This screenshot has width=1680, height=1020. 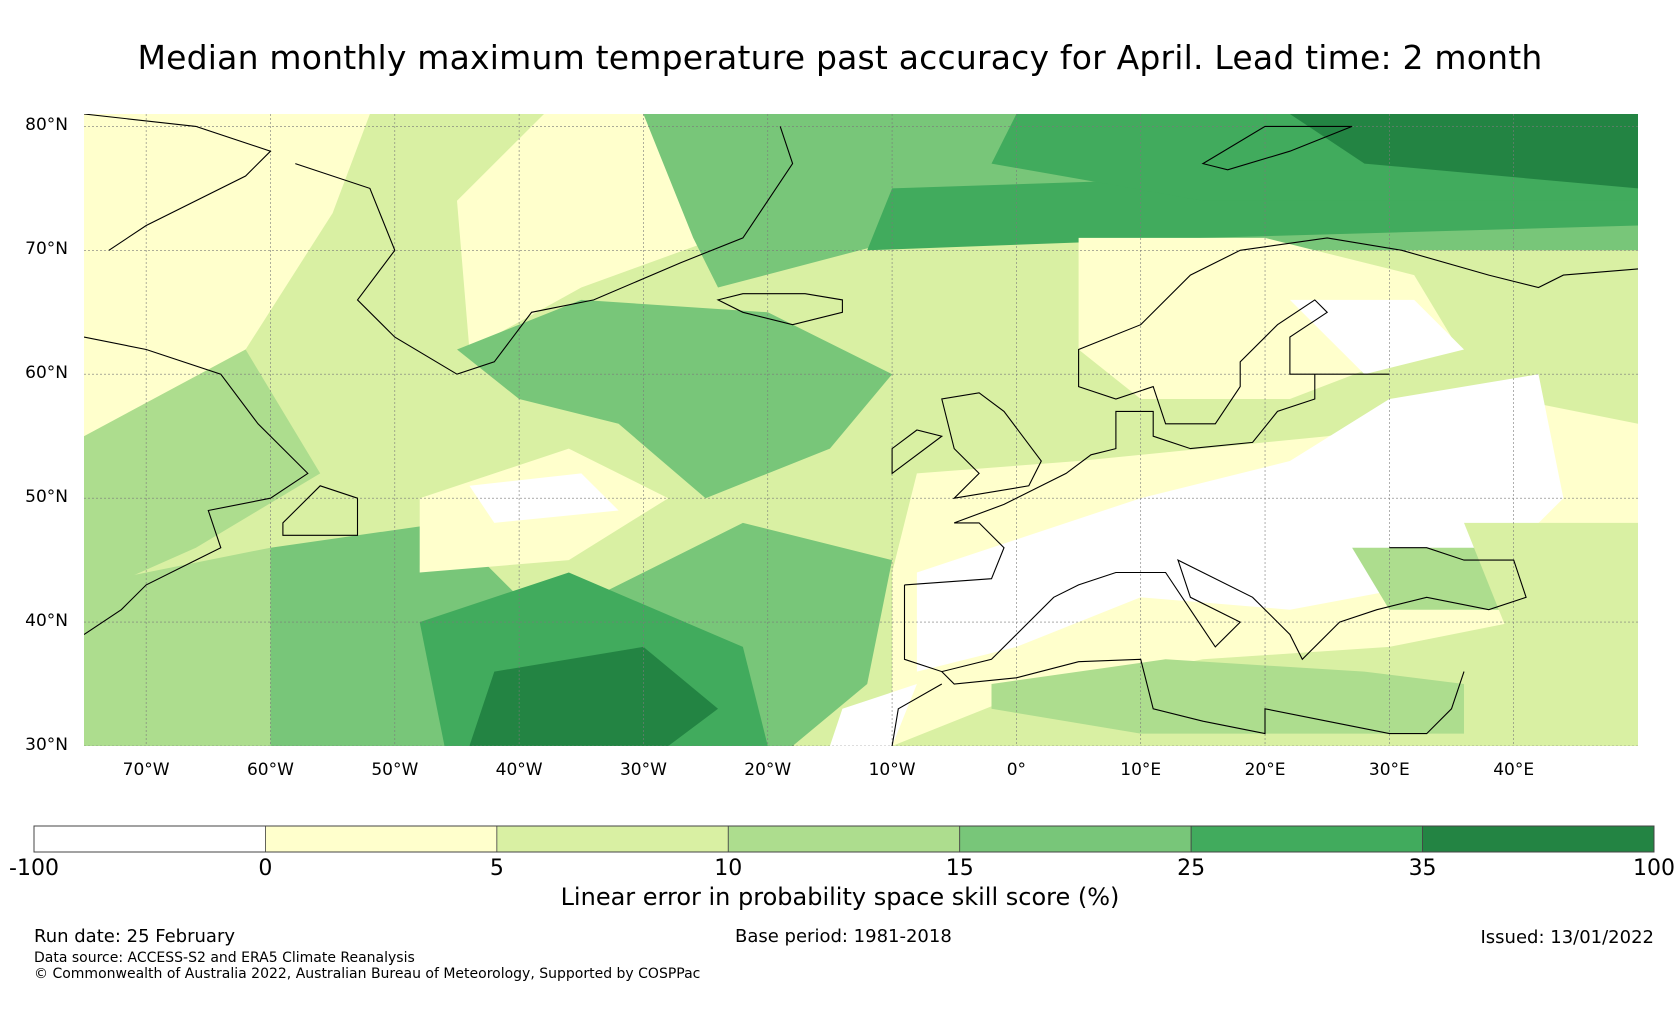 What do you see at coordinates (593, 696) in the screenshot?
I see `region-subtropical-deep` at bounding box center [593, 696].